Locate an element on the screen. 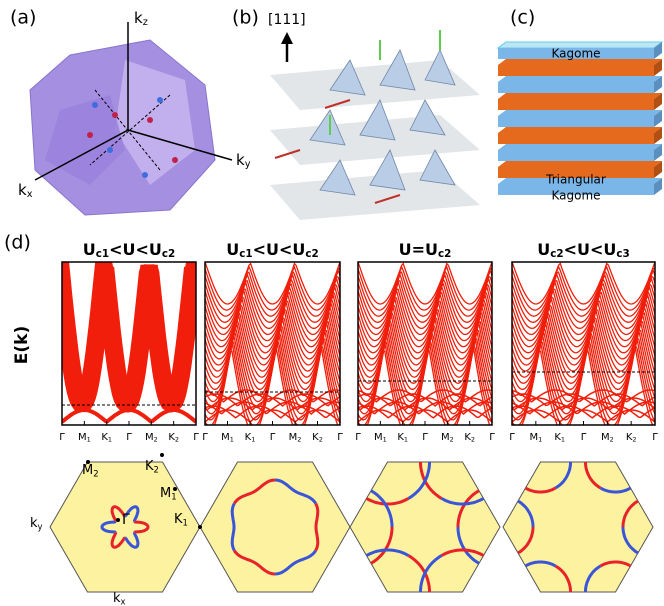 This screenshot has height=606, width=664. x-tick-label: M1 is located at coordinates (227, 438).